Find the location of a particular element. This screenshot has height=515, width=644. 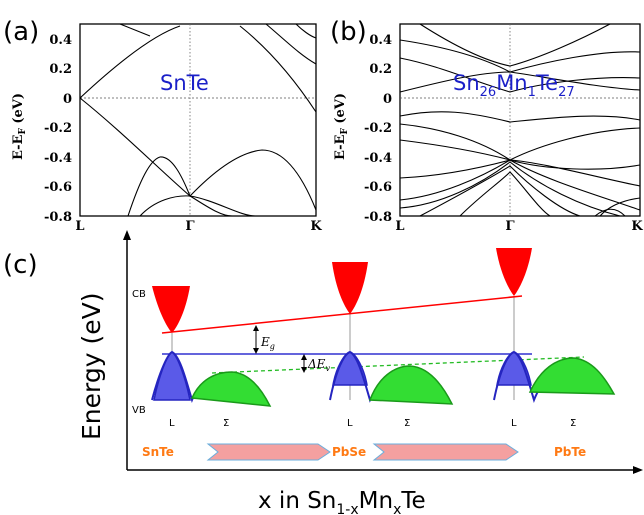

cb-trend-line is located at coordinates (342, 314).